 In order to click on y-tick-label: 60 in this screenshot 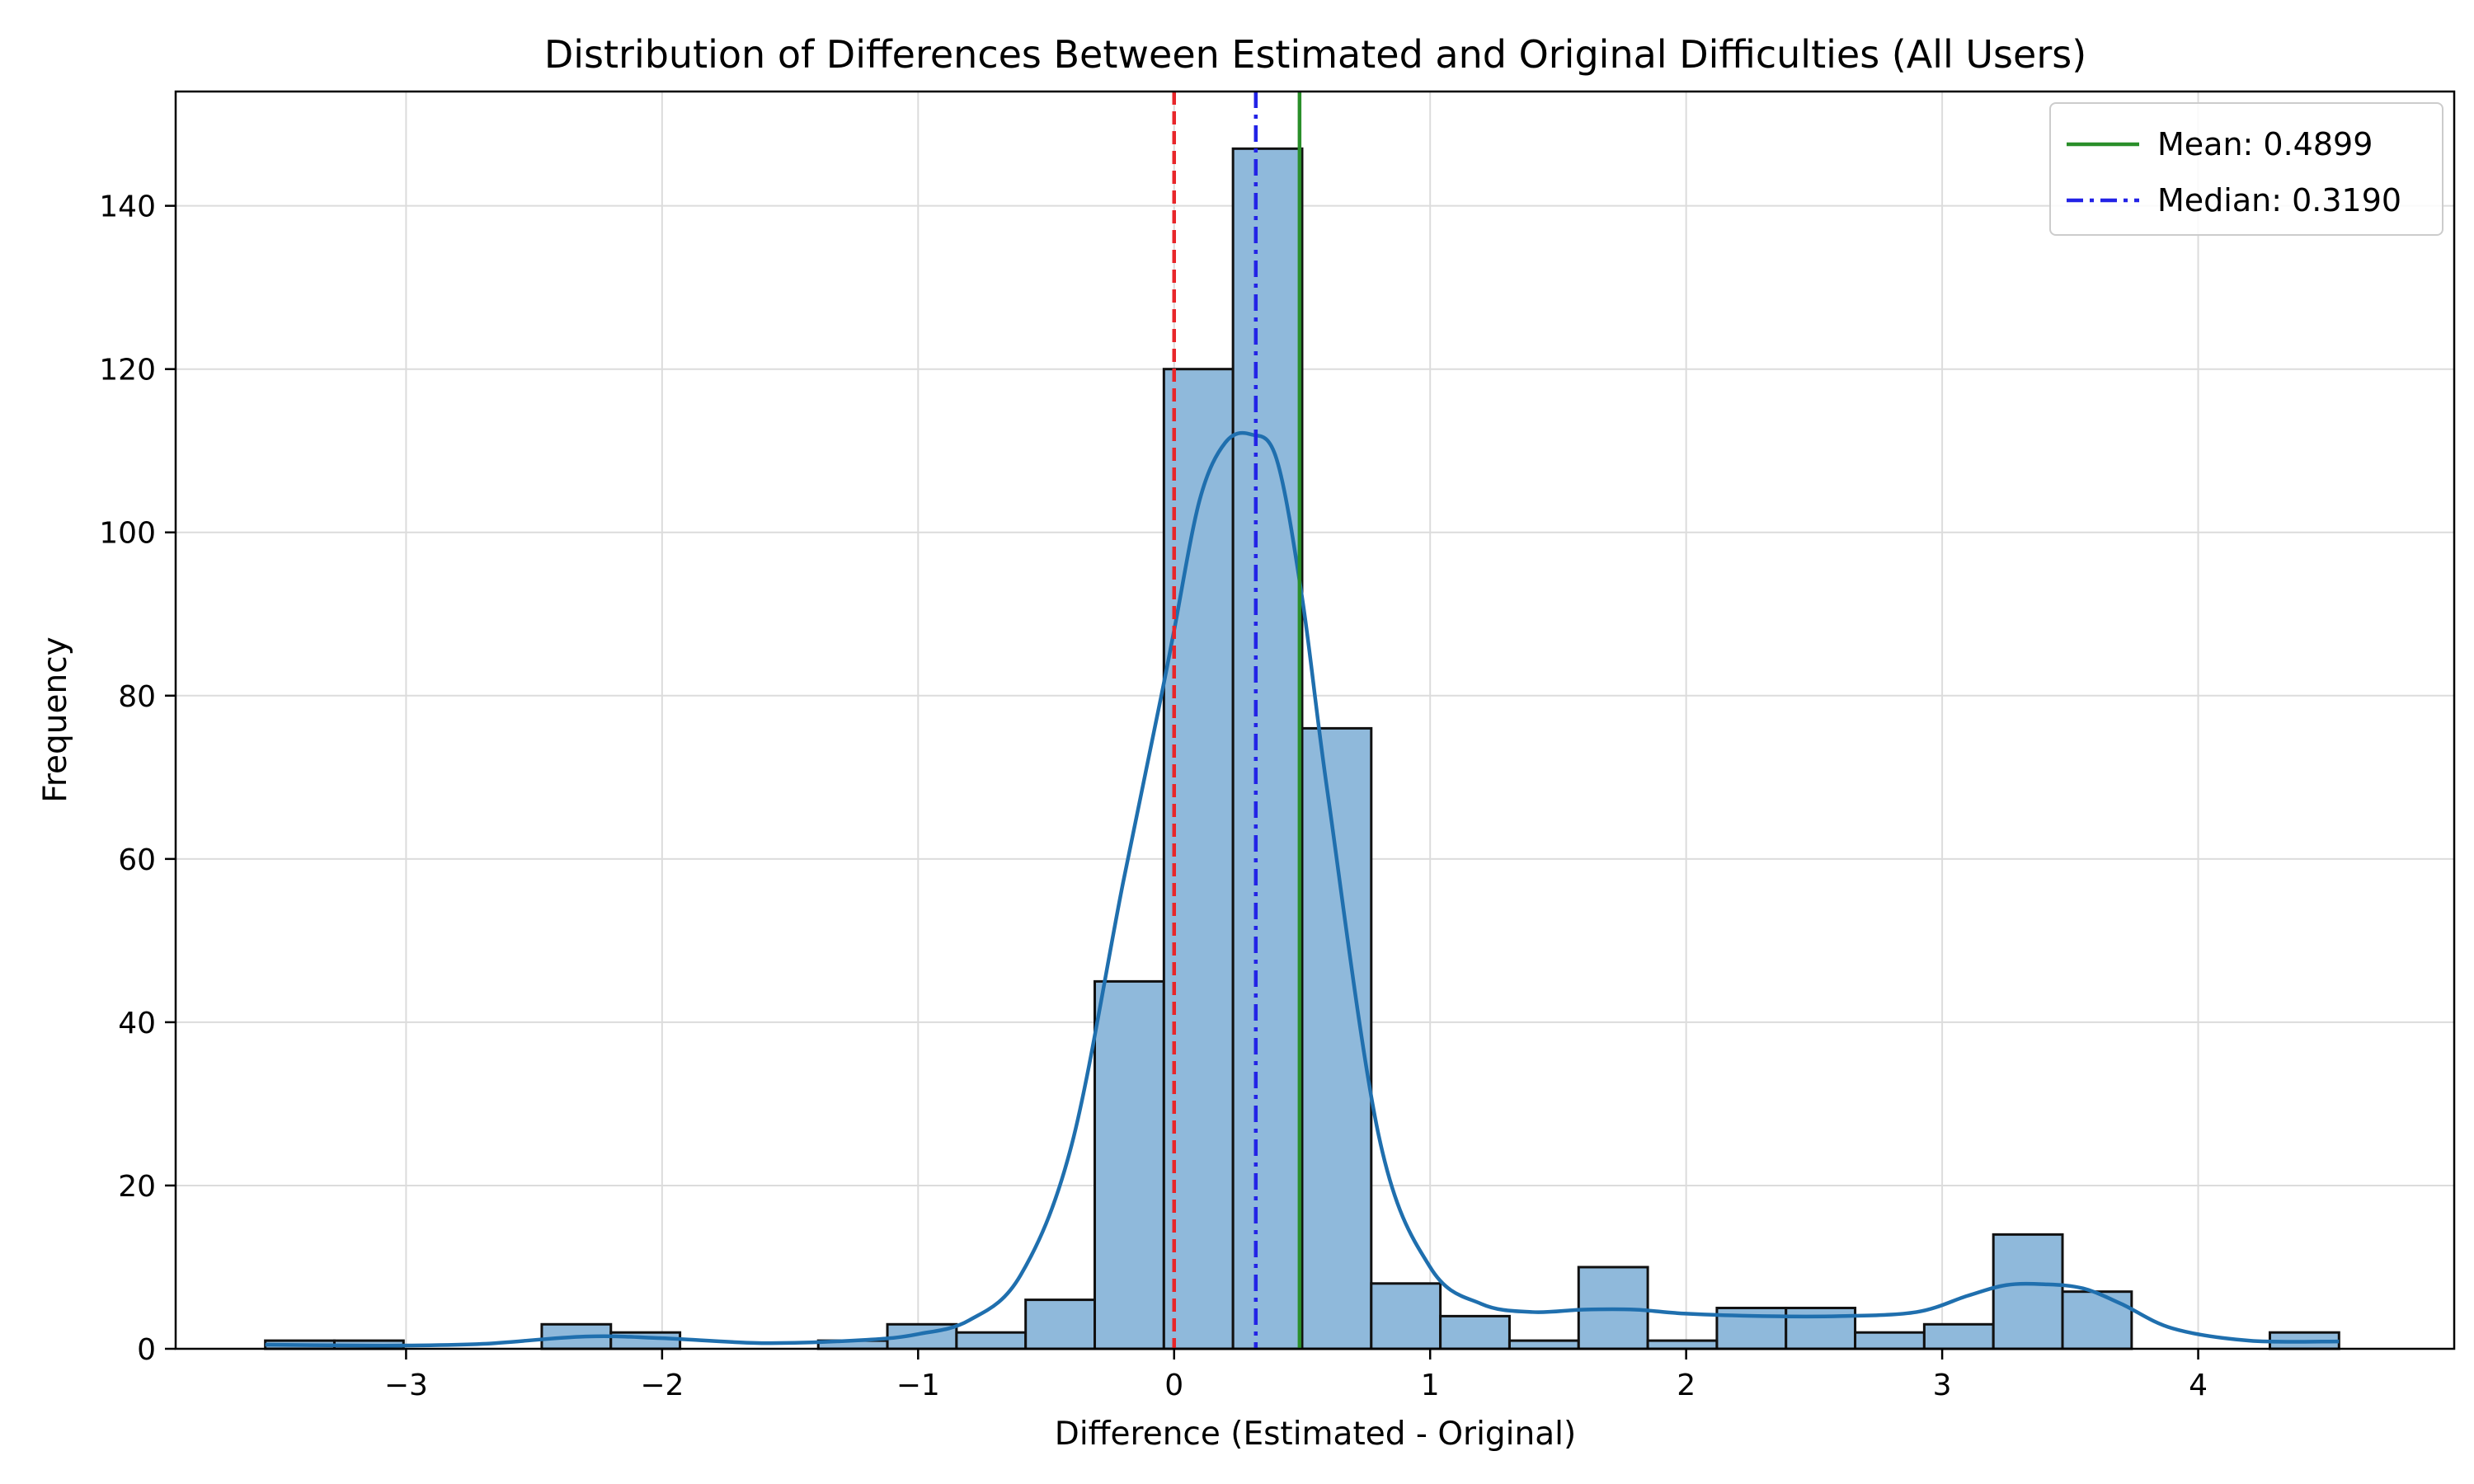, I will do `click(137, 860)`.